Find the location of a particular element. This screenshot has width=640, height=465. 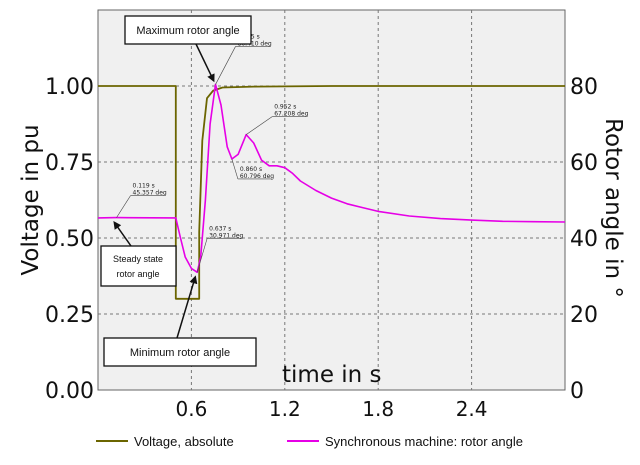

annotation-arrow-max is located at coordinates (205, 63).